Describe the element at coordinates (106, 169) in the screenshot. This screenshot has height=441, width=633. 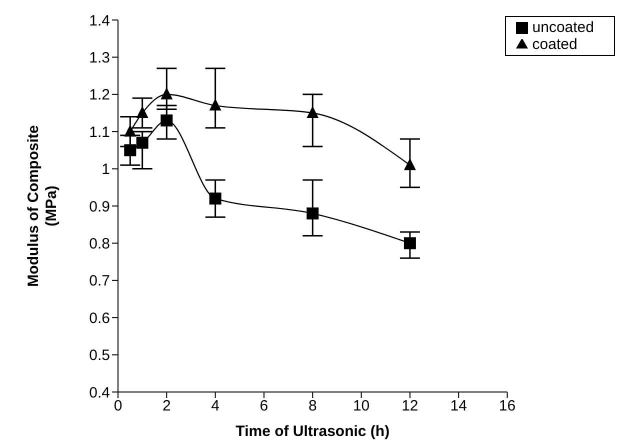
I see `y-tick-label: 1` at that location.